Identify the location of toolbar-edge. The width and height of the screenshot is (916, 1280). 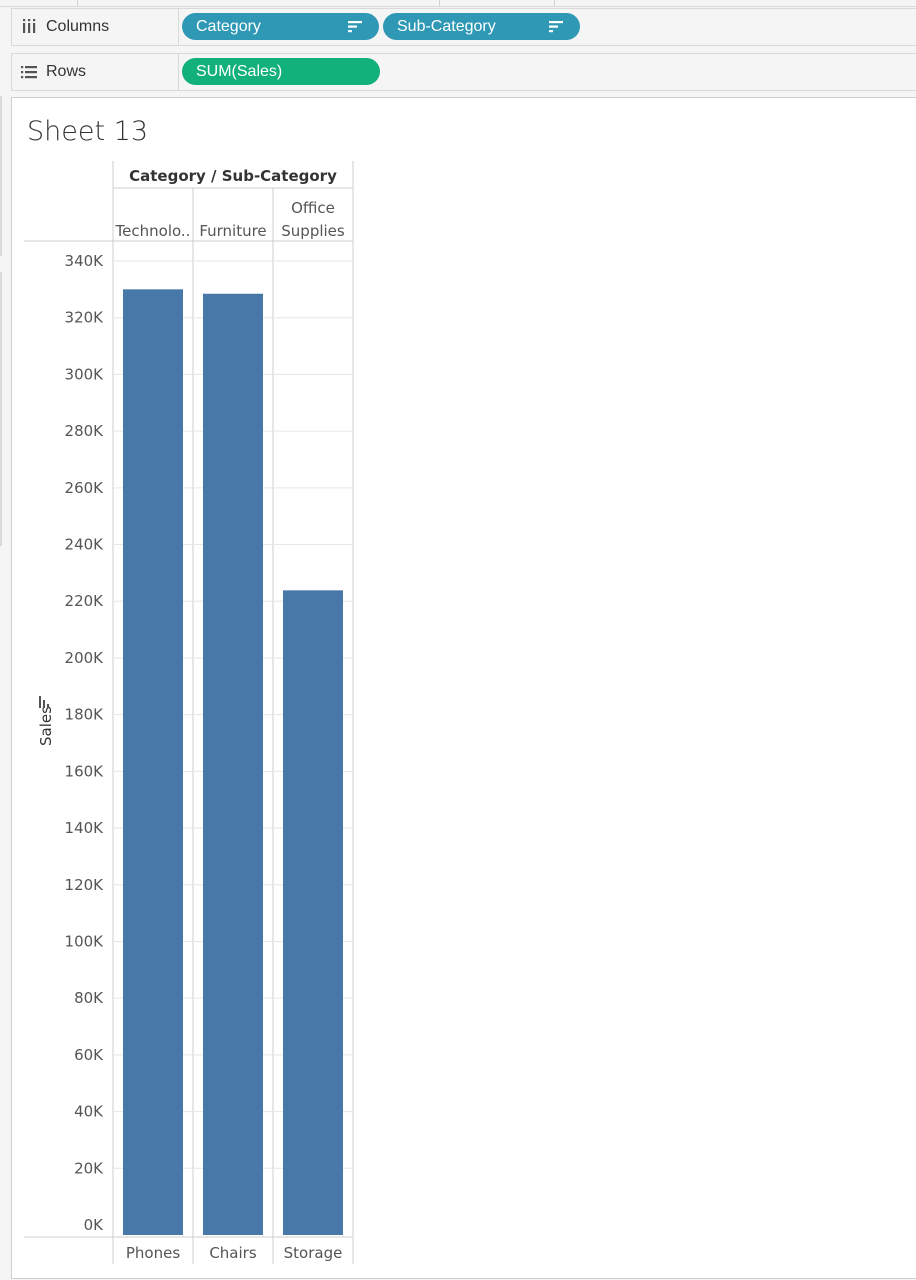
(458, 3).